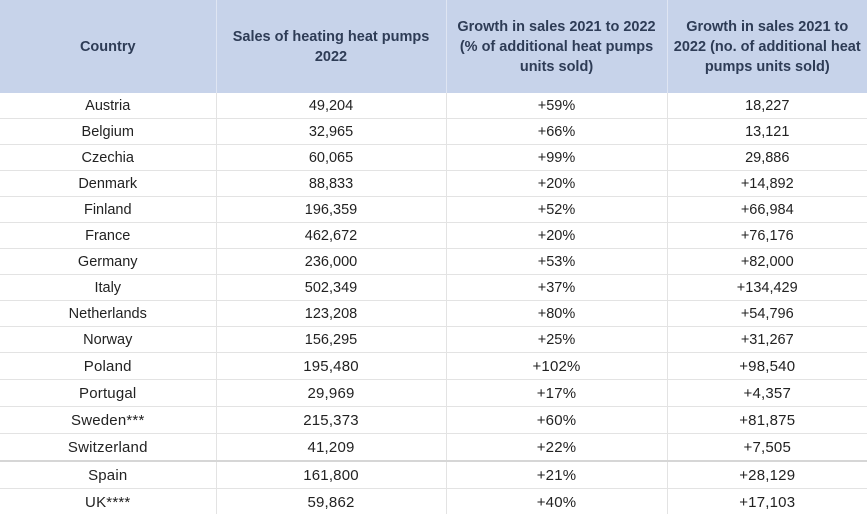 Image resolution: width=867 pixels, height=514 pixels. I want to click on cell-sales: 161,800, so click(331, 474).